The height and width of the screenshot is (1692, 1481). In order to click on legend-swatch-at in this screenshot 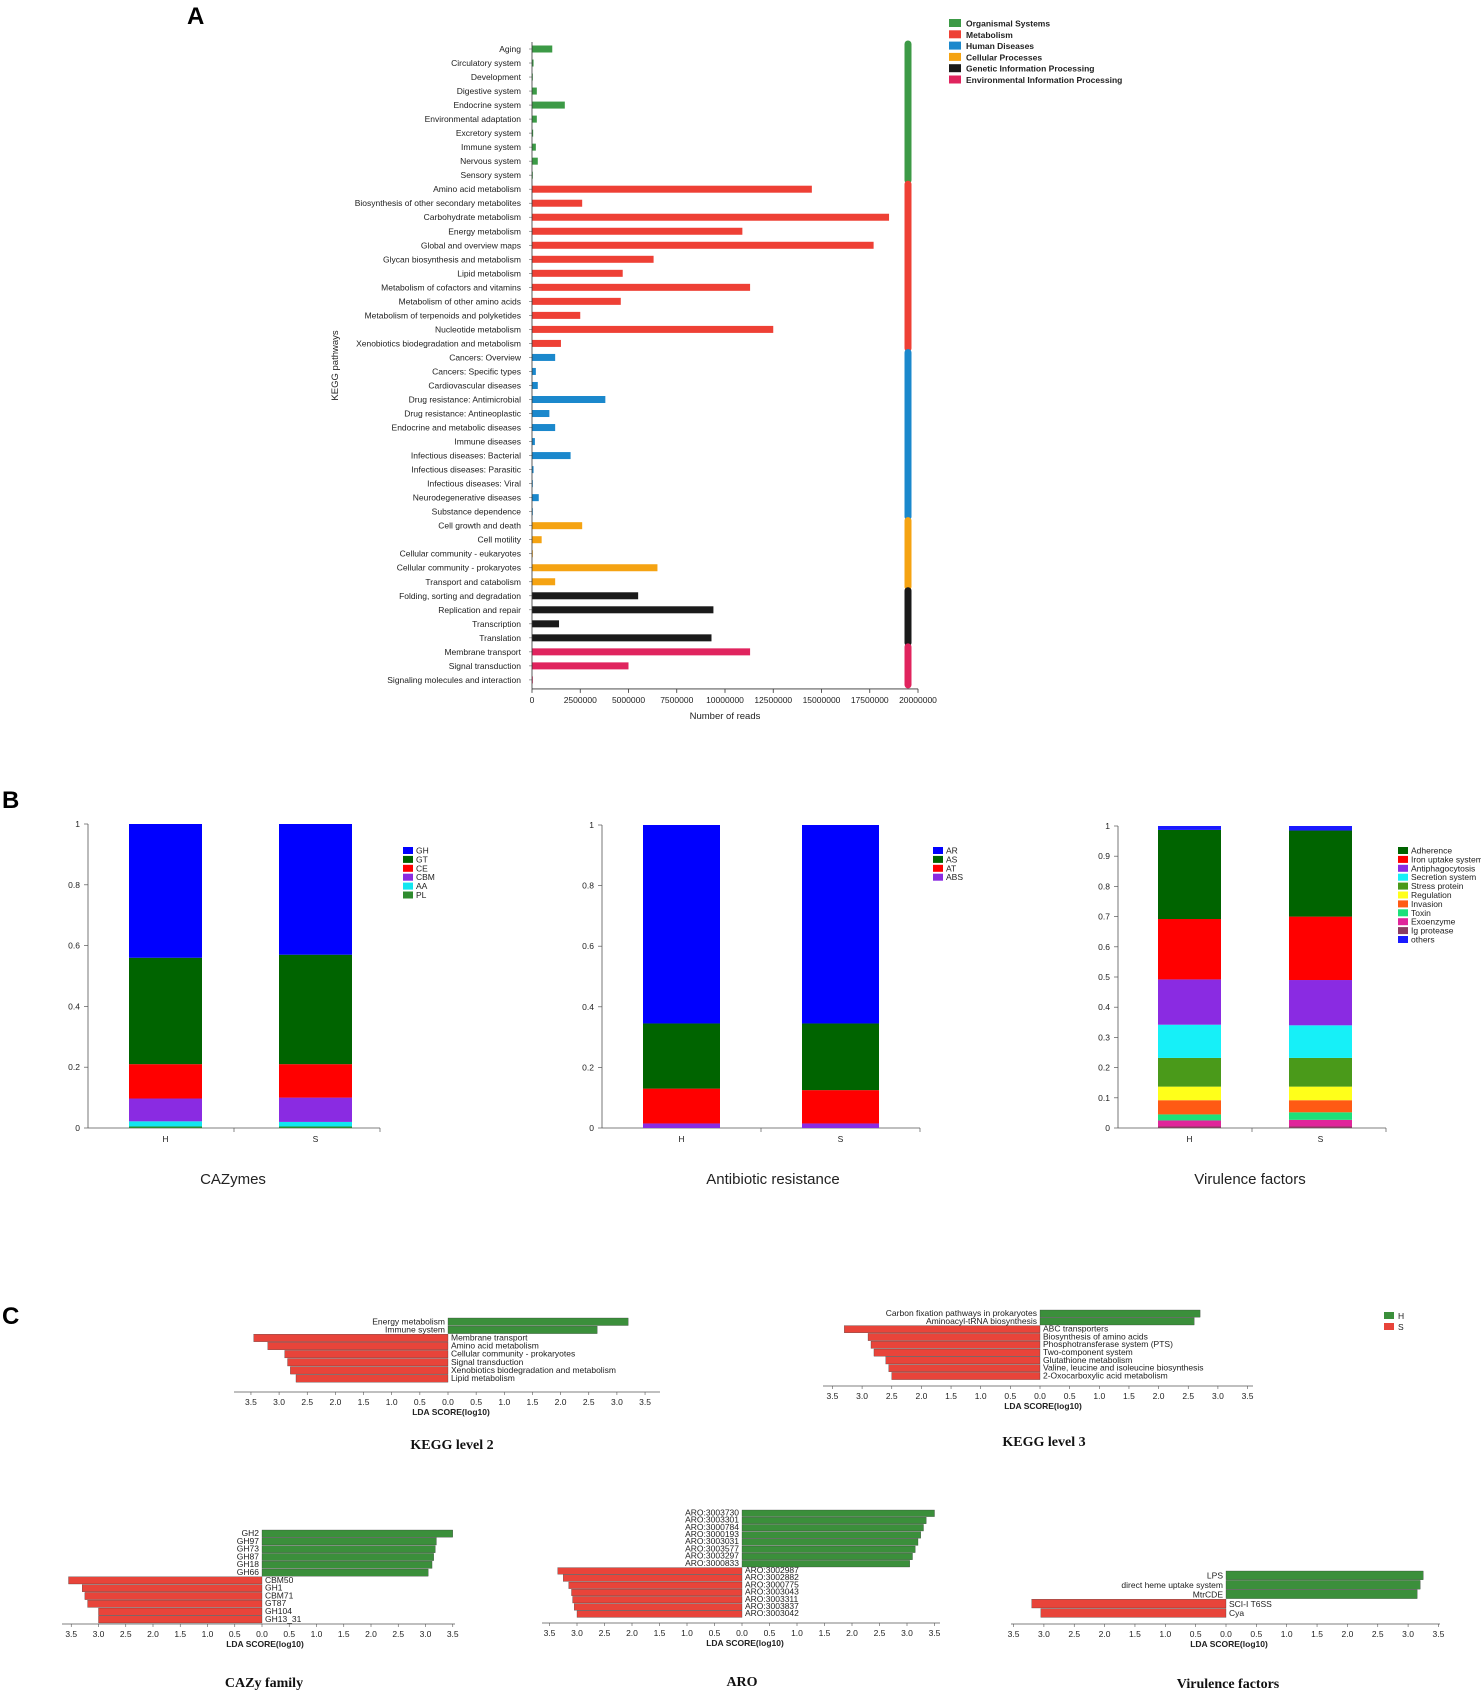, I will do `click(938, 868)`.